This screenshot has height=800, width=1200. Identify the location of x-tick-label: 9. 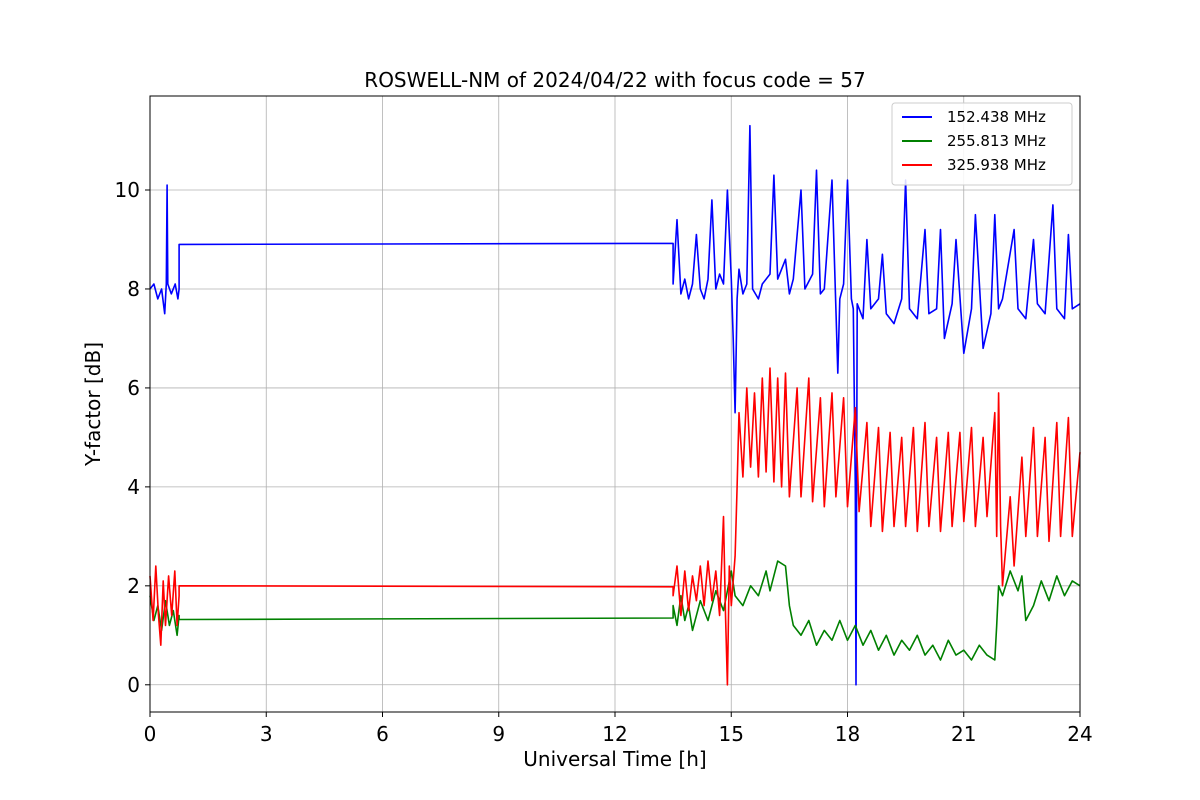
(498, 734).